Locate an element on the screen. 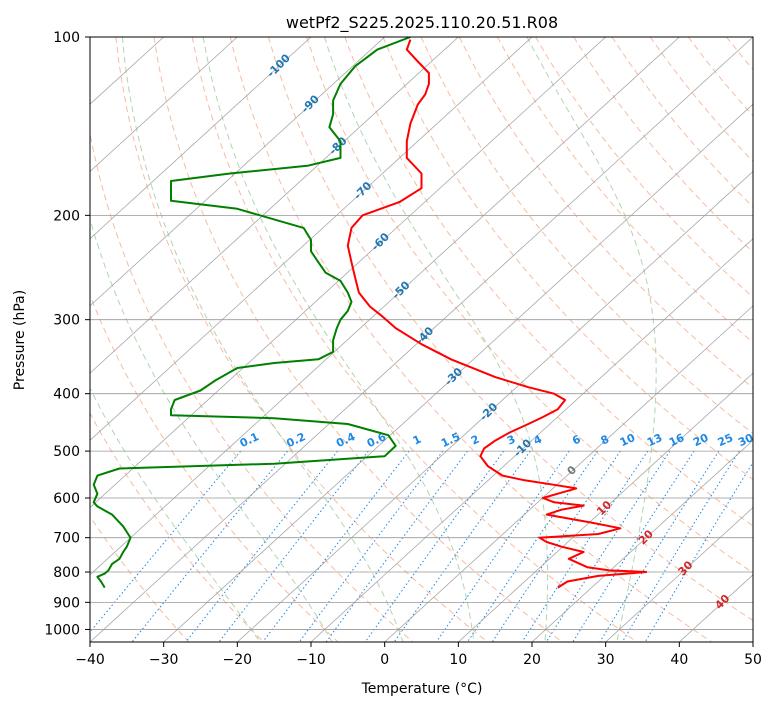  x-tick-label: 50 is located at coordinates (753, 660).